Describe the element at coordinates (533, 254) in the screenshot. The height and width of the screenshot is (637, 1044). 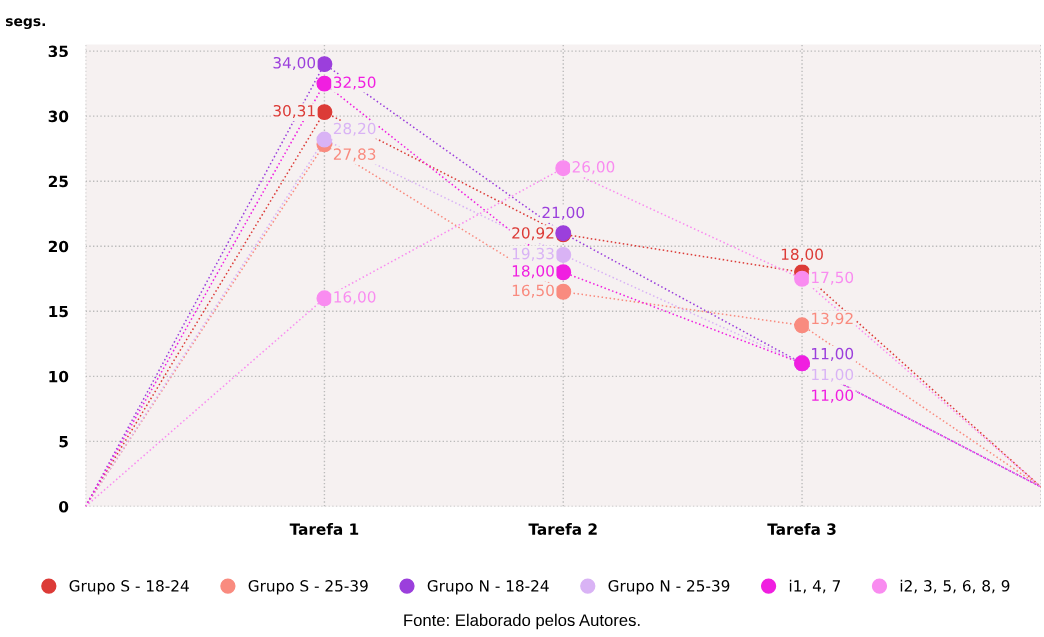
I see `data-label: 19,33` at that location.